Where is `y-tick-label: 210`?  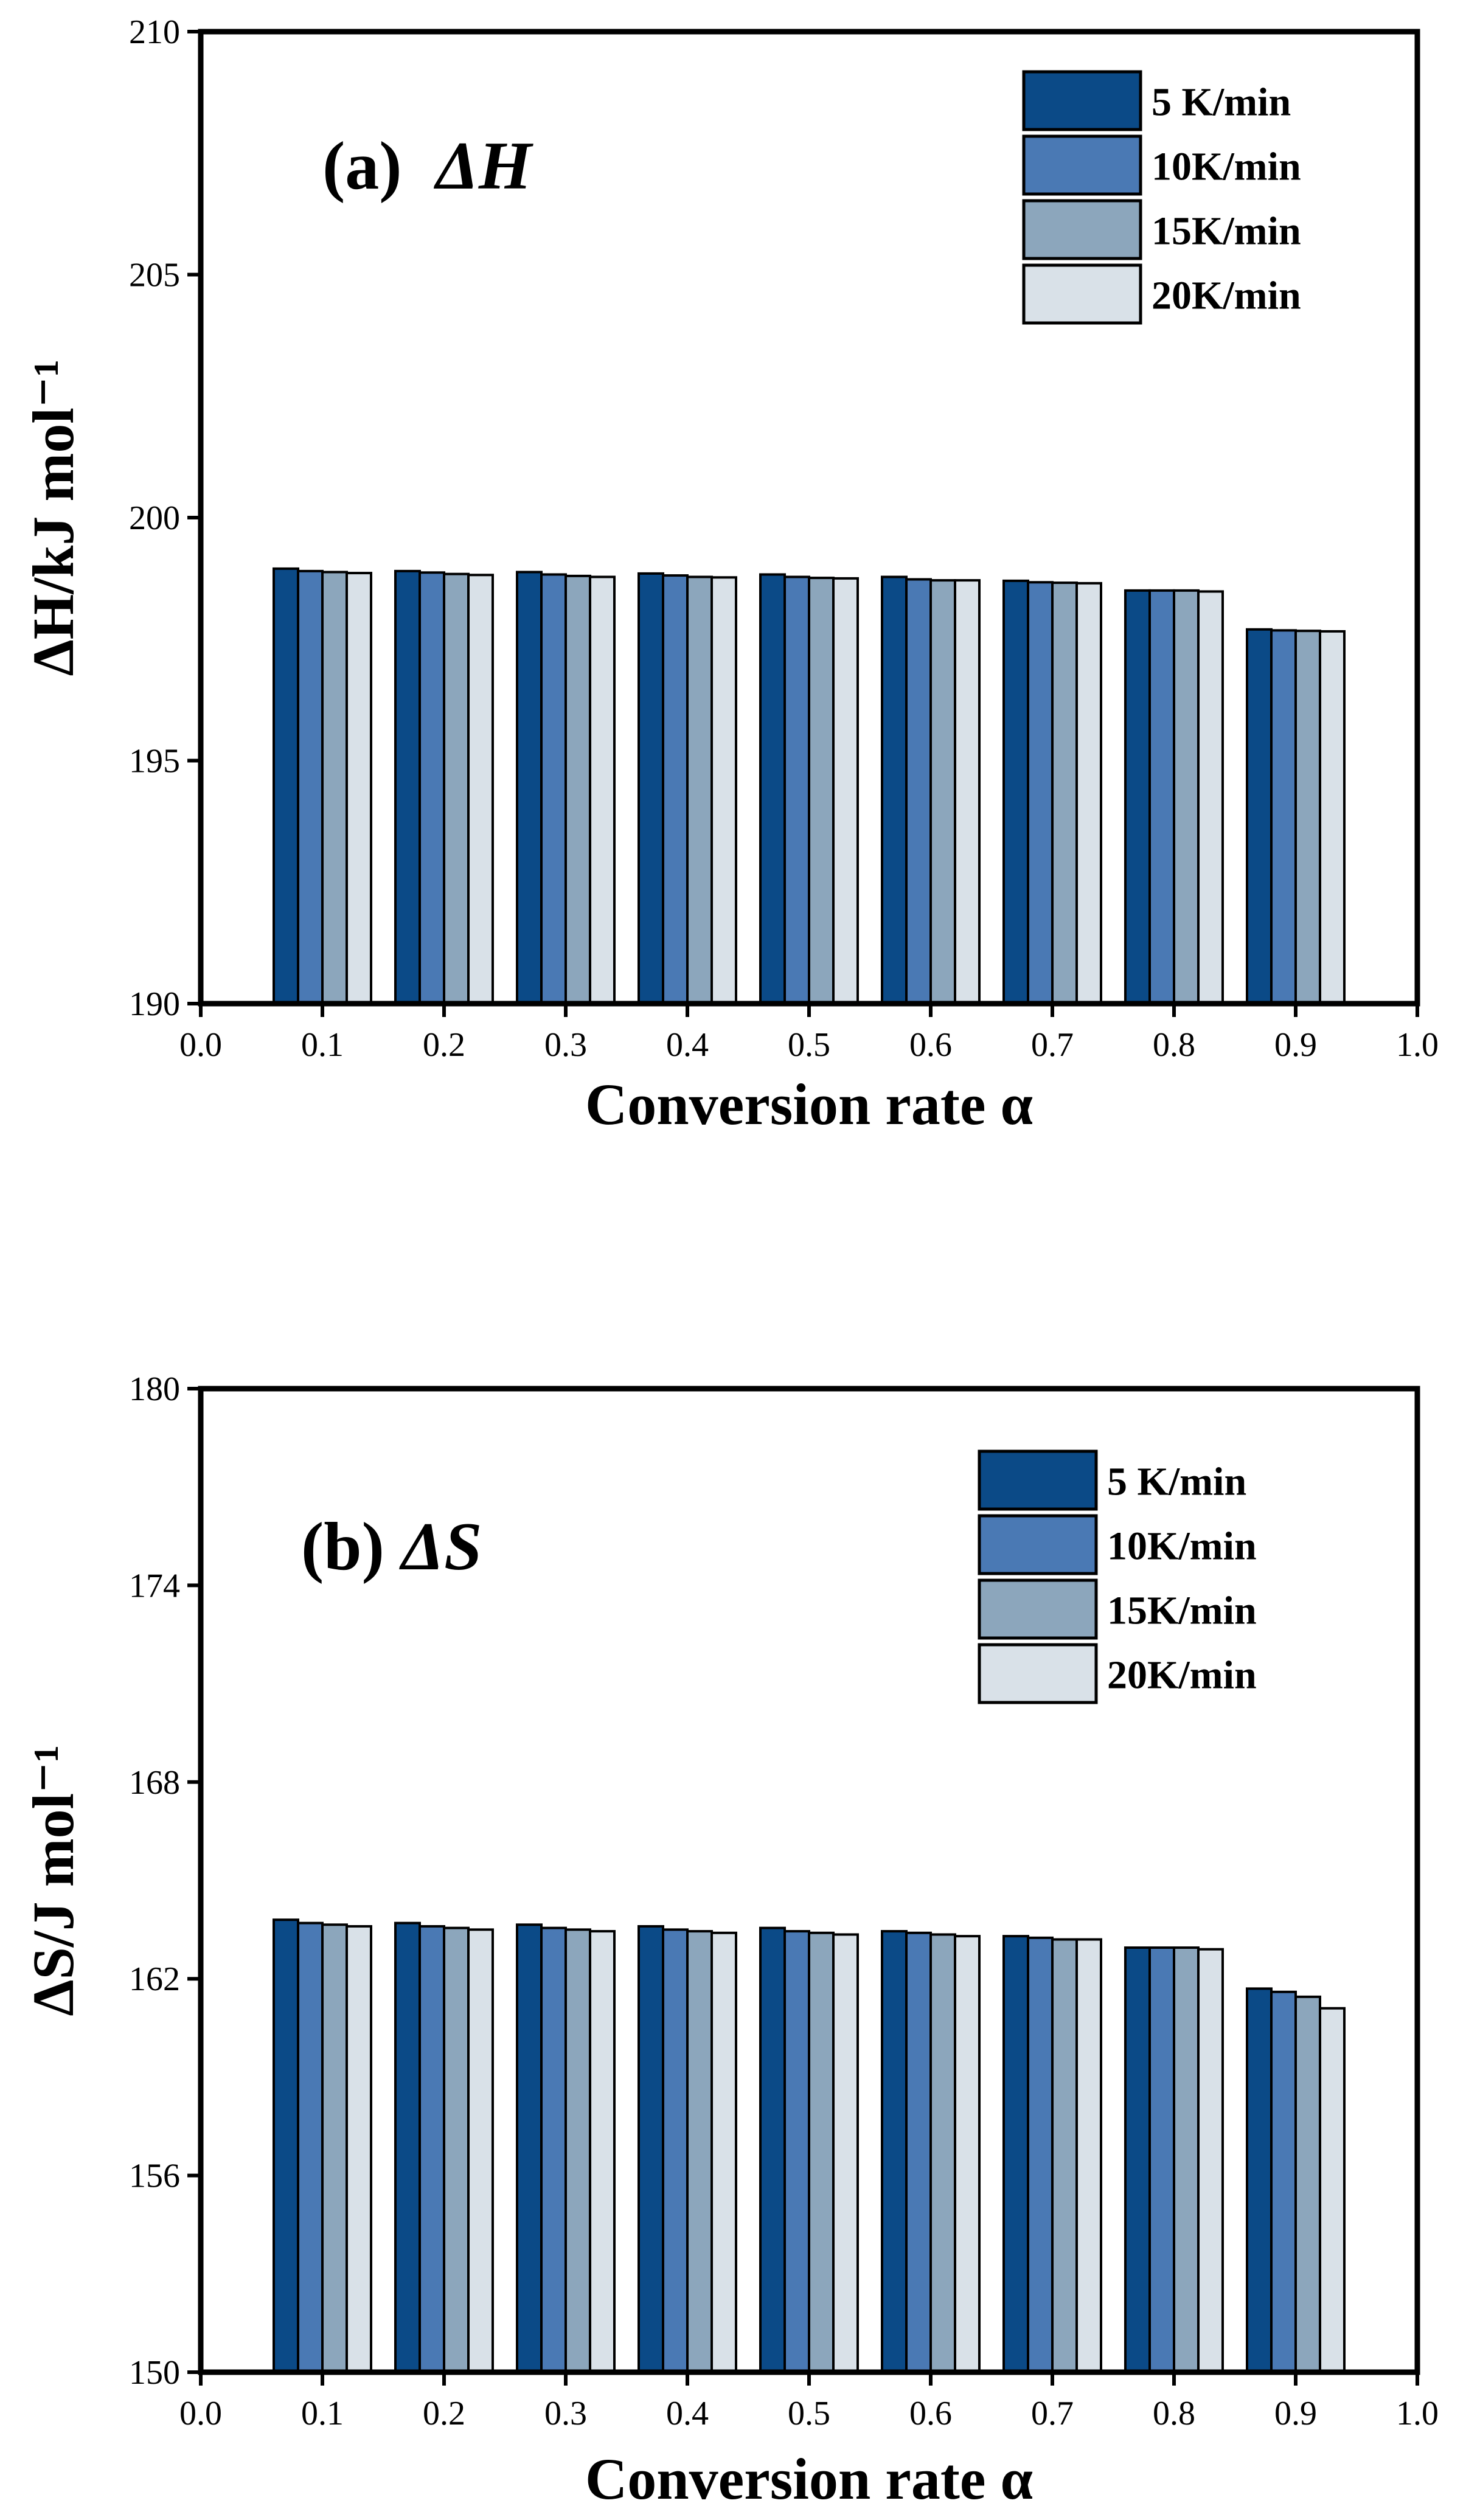
y-tick-label: 210 is located at coordinates (154, 32).